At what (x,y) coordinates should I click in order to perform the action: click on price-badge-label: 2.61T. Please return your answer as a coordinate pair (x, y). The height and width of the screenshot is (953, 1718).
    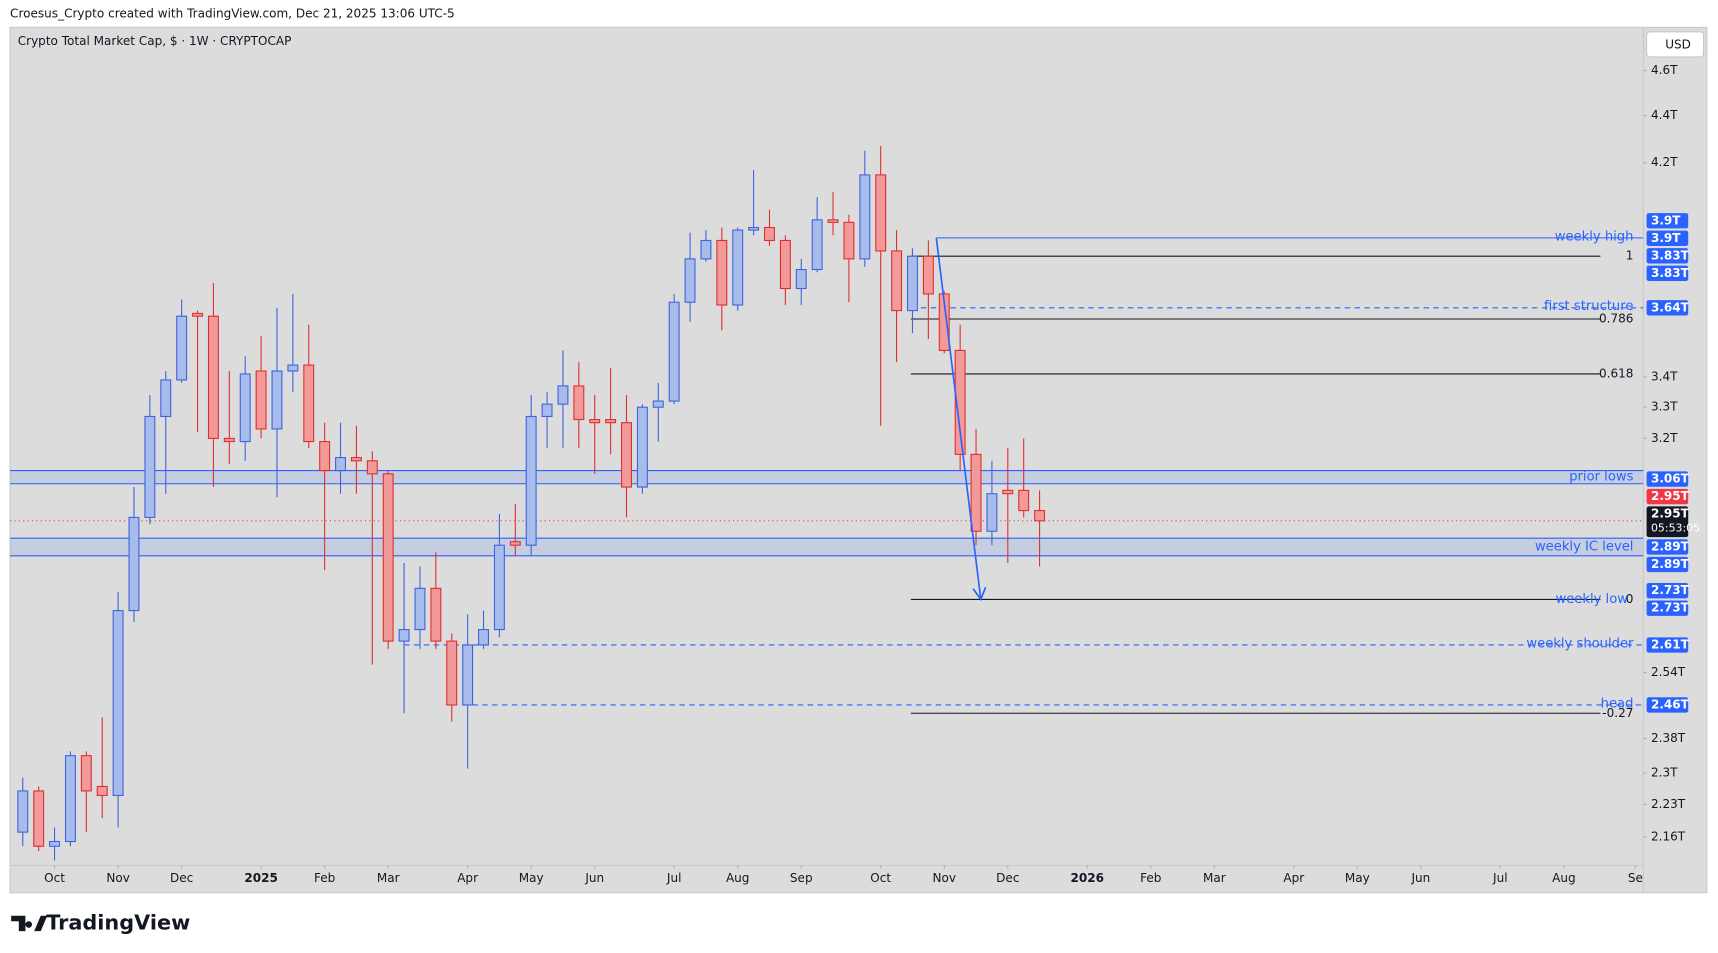
    Looking at the image, I should click on (1670, 644).